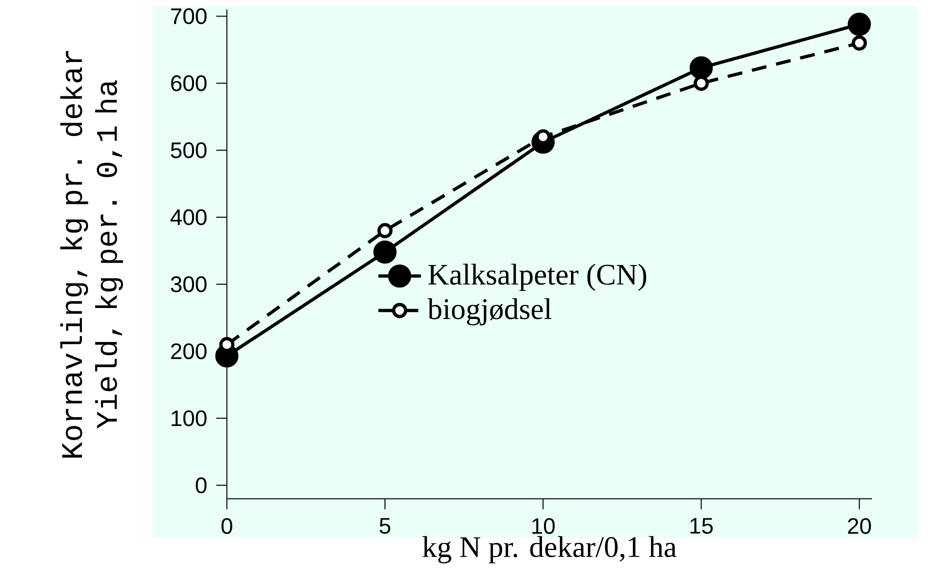 The image size is (928, 580). Describe the element at coordinates (385, 526) in the screenshot. I see `x-tick-label: 5` at that location.